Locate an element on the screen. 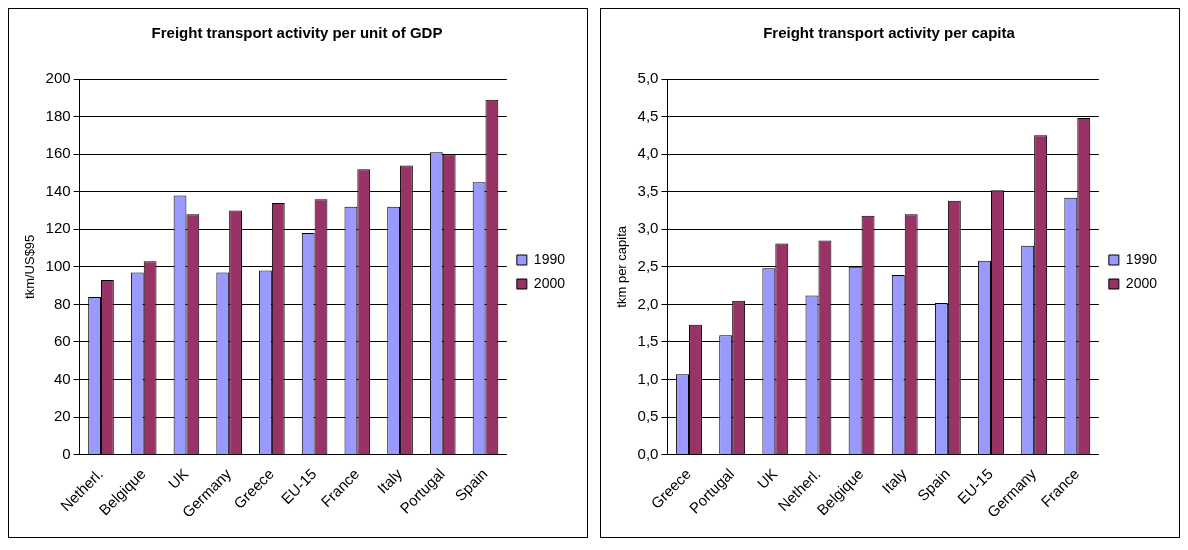  y-tick-label: 120 is located at coordinates (58, 228).